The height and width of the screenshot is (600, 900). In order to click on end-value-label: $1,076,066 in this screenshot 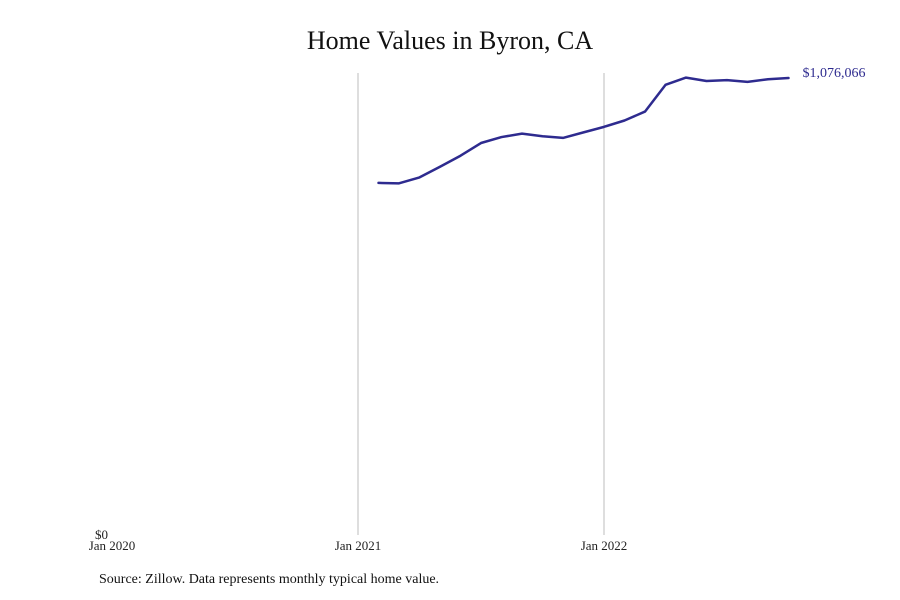, I will do `click(834, 73)`.